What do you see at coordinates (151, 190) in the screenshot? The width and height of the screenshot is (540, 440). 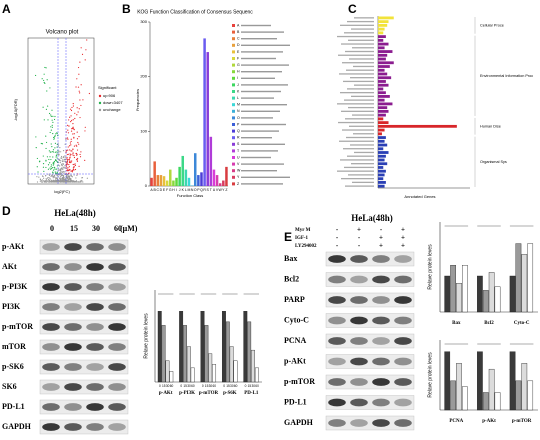 I see `x-tick-label: A` at bounding box center [151, 190].